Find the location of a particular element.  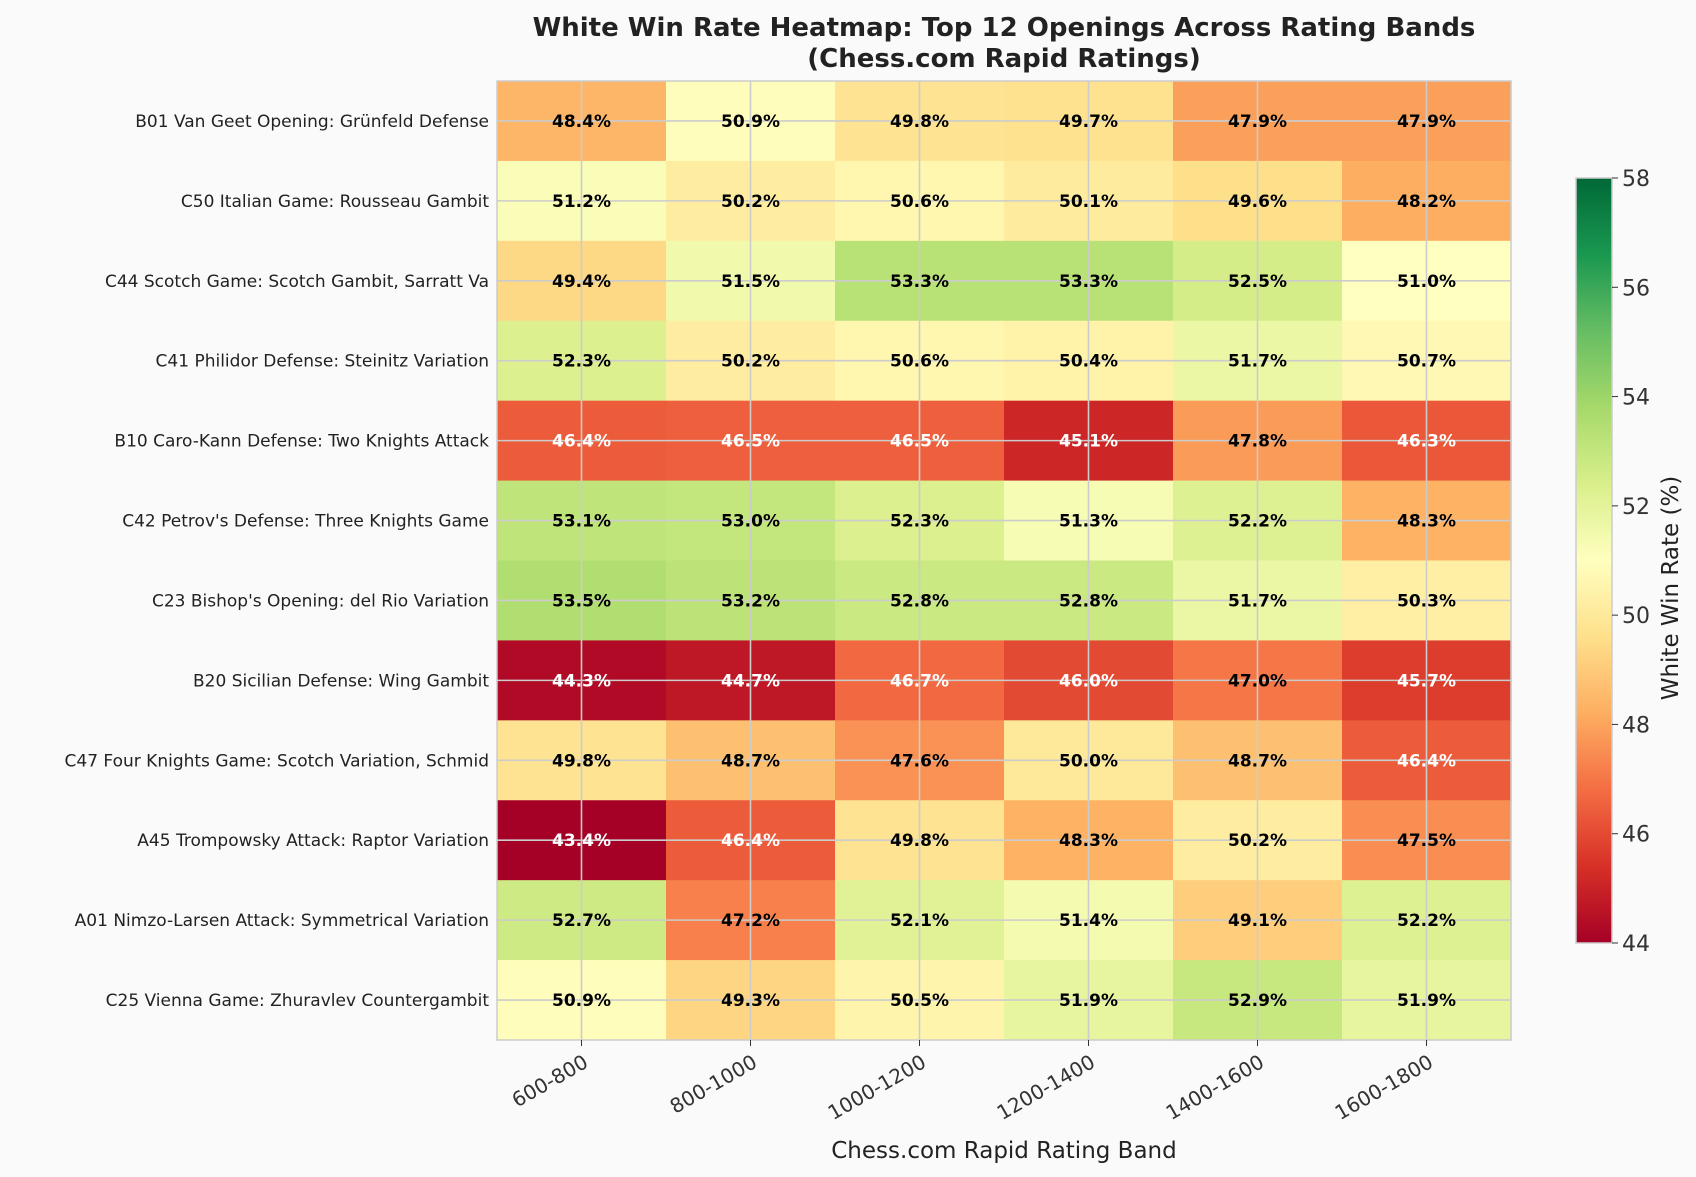

cell-value-label: 52.1% is located at coordinates (919, 921).